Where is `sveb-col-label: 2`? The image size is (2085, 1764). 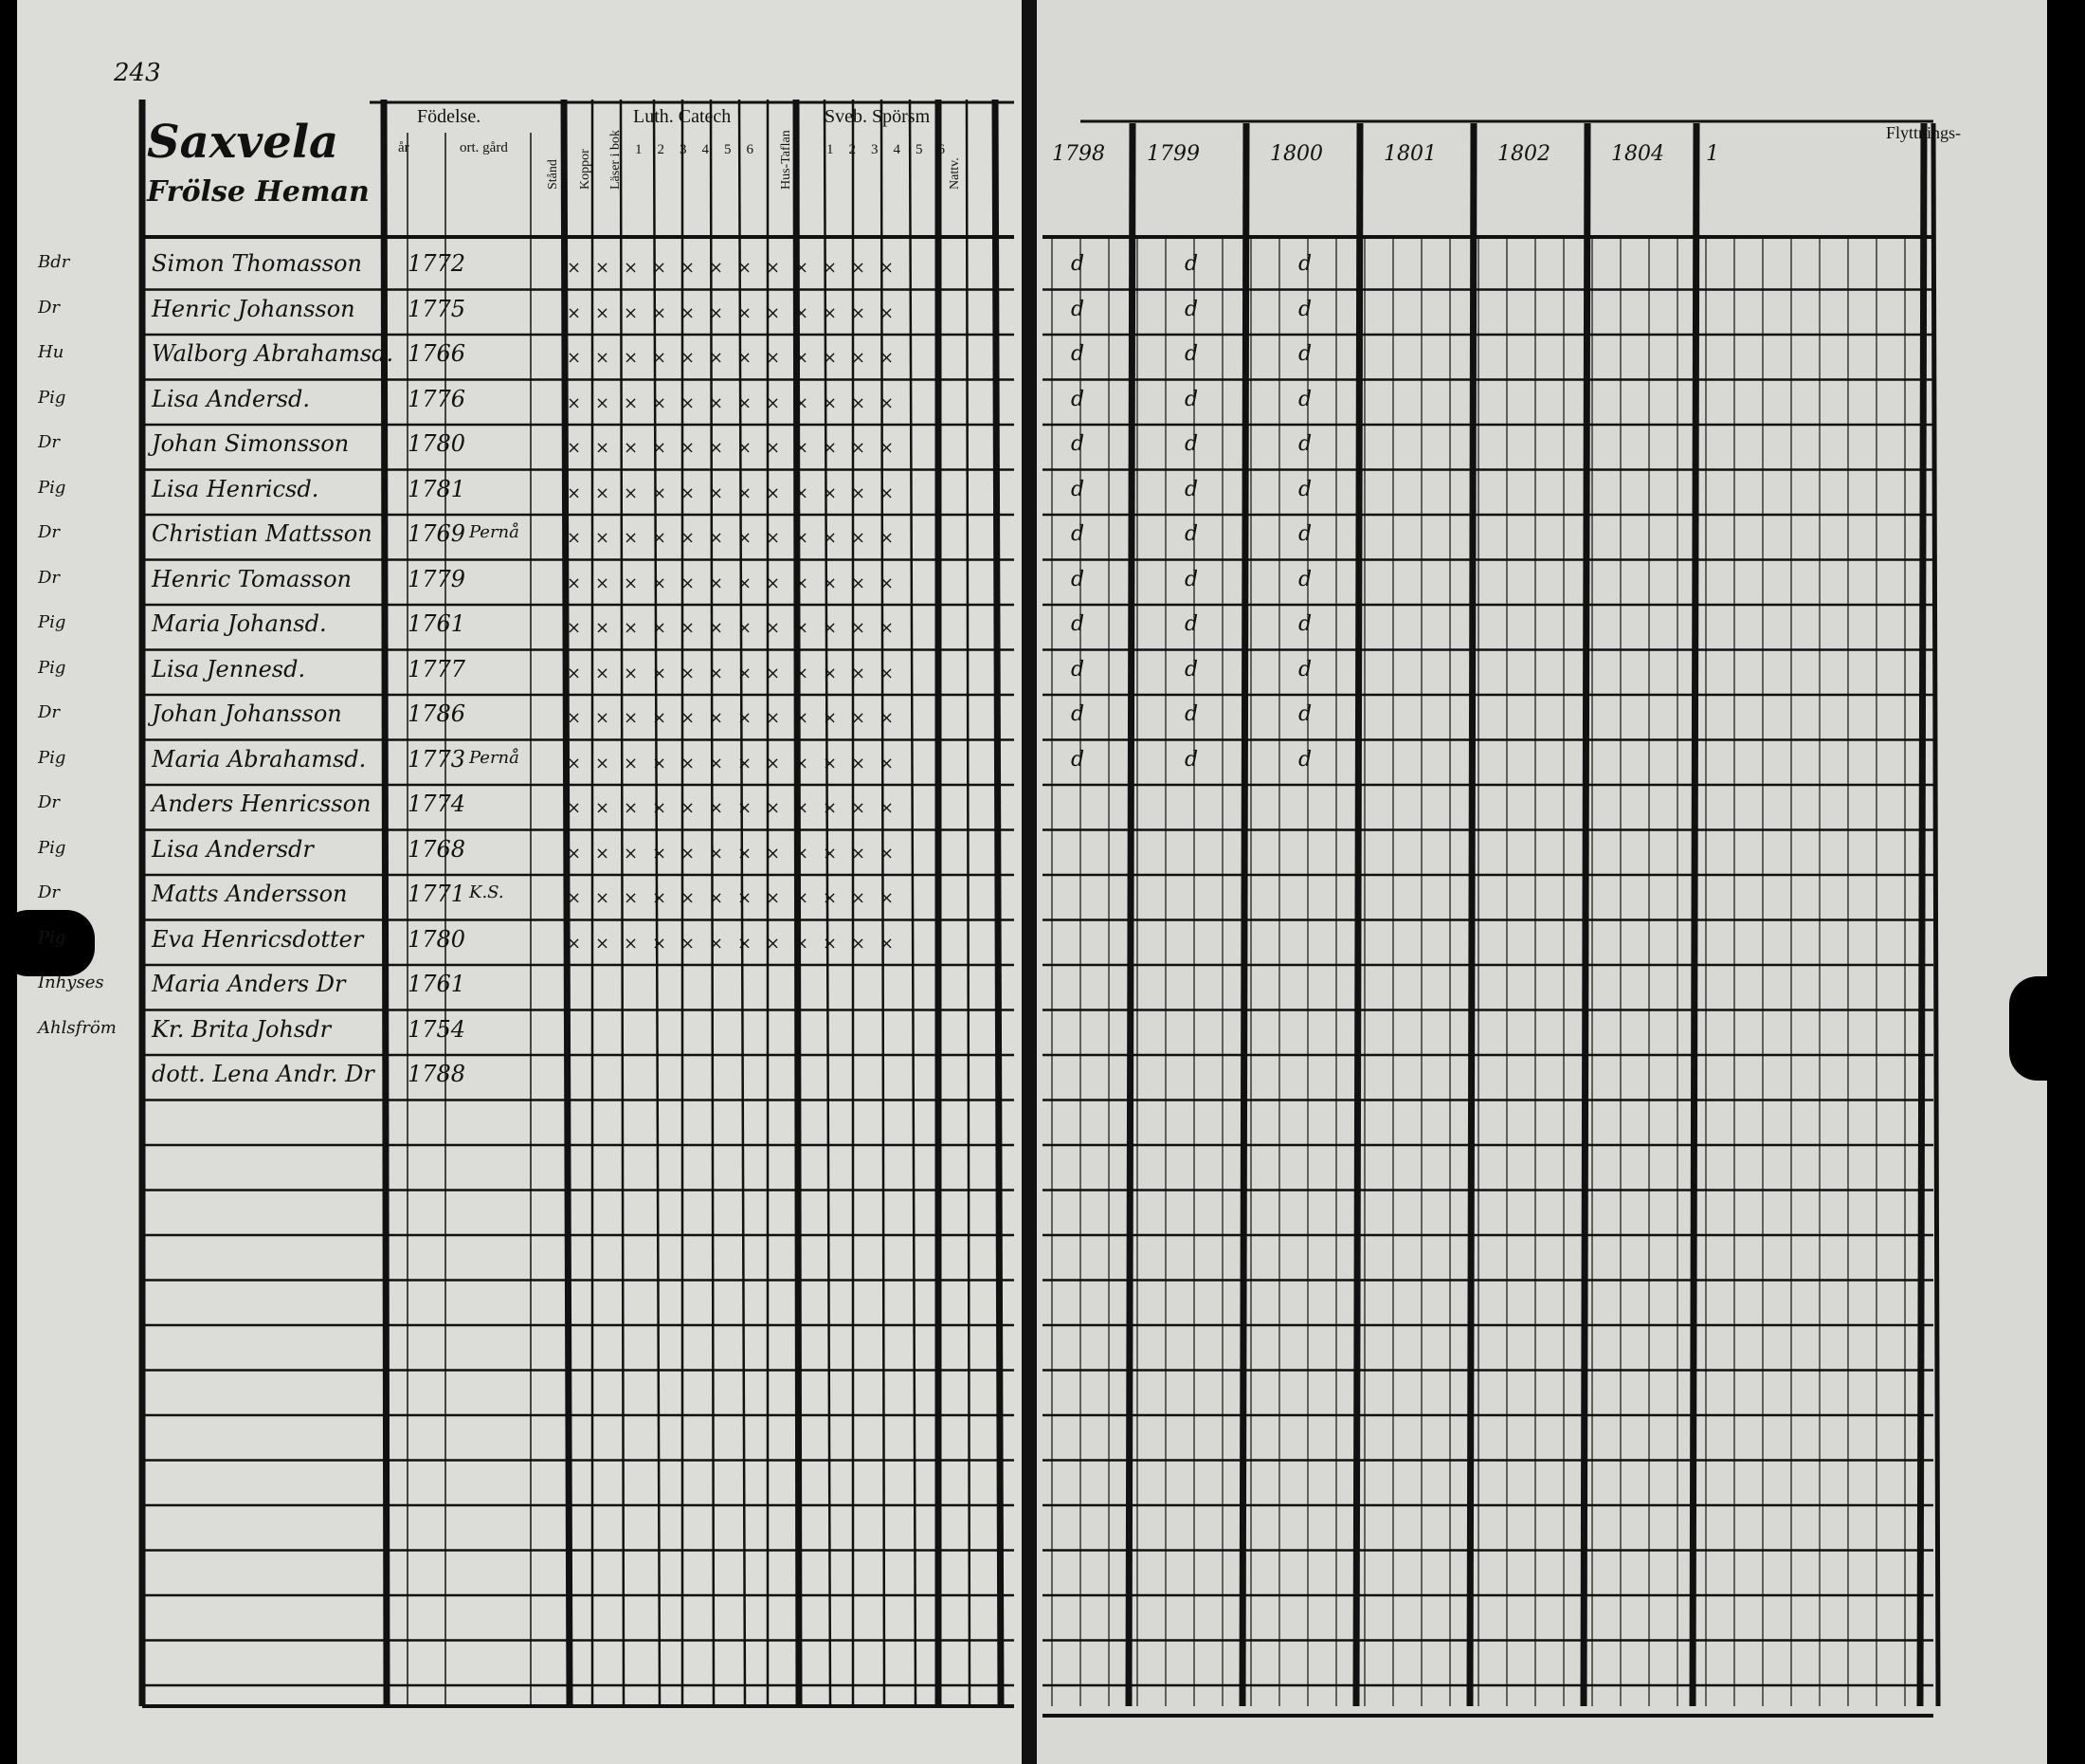 sveb-col-label: 2 is located at coordinates (853, 149).